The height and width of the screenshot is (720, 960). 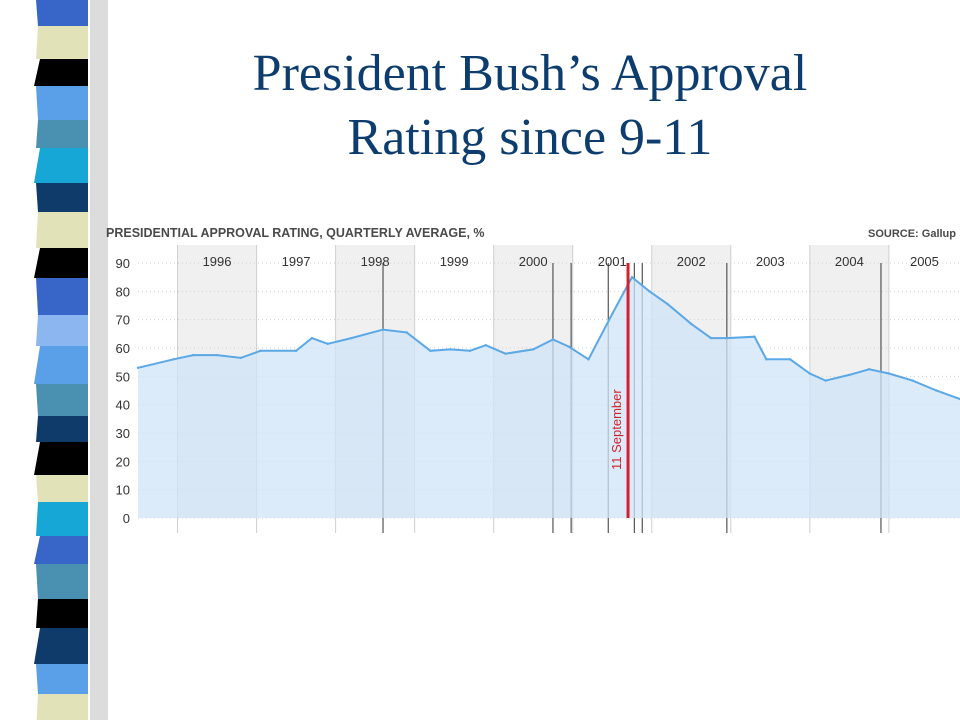 I want to click on event-marker: 11 September, so click(x=619, y=390).